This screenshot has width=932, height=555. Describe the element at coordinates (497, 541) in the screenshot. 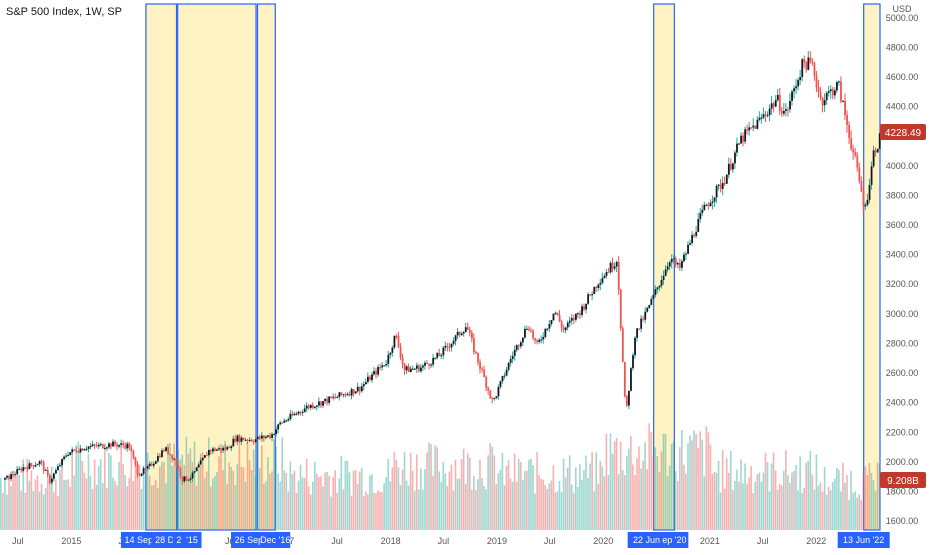

I see `time-tick-label: 2019` at that location.